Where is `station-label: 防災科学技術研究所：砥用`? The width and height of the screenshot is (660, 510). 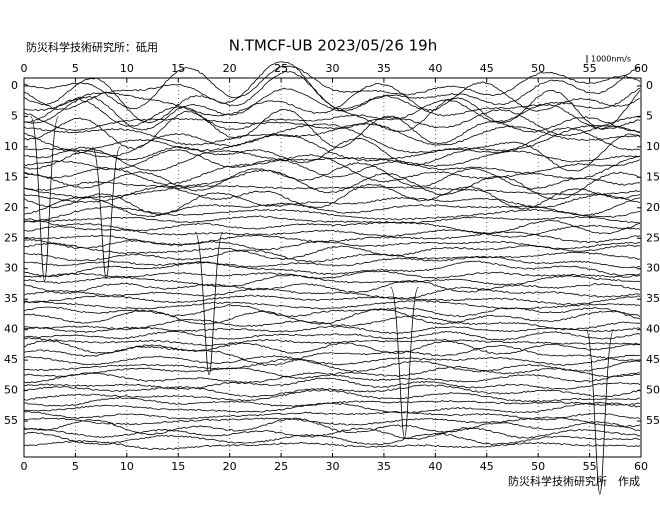 station-label: 防災科学技術研究所：砥用 is located at coordinates (92, 47).